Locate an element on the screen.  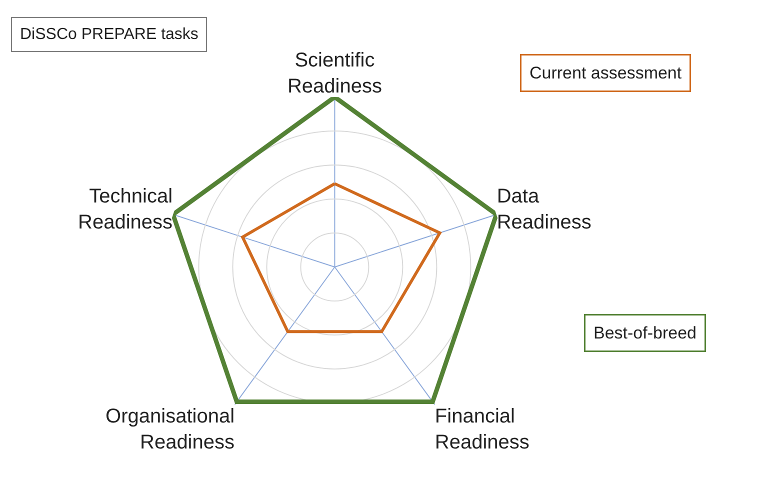
spoke-label: Organisational Readiness is located at coordinates (170, 430).